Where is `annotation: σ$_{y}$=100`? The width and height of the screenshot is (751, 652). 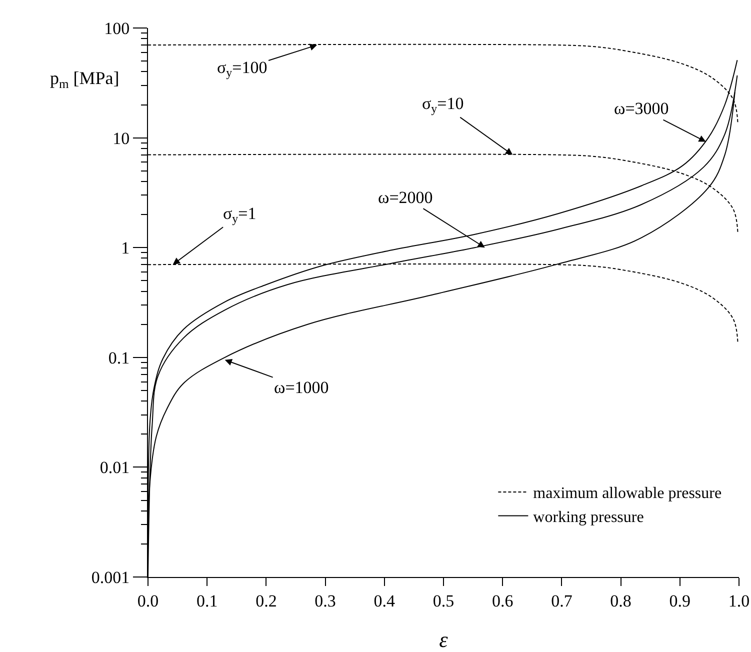
annotation: σ$_{y}$=100 is located at coordinates (242, 69).